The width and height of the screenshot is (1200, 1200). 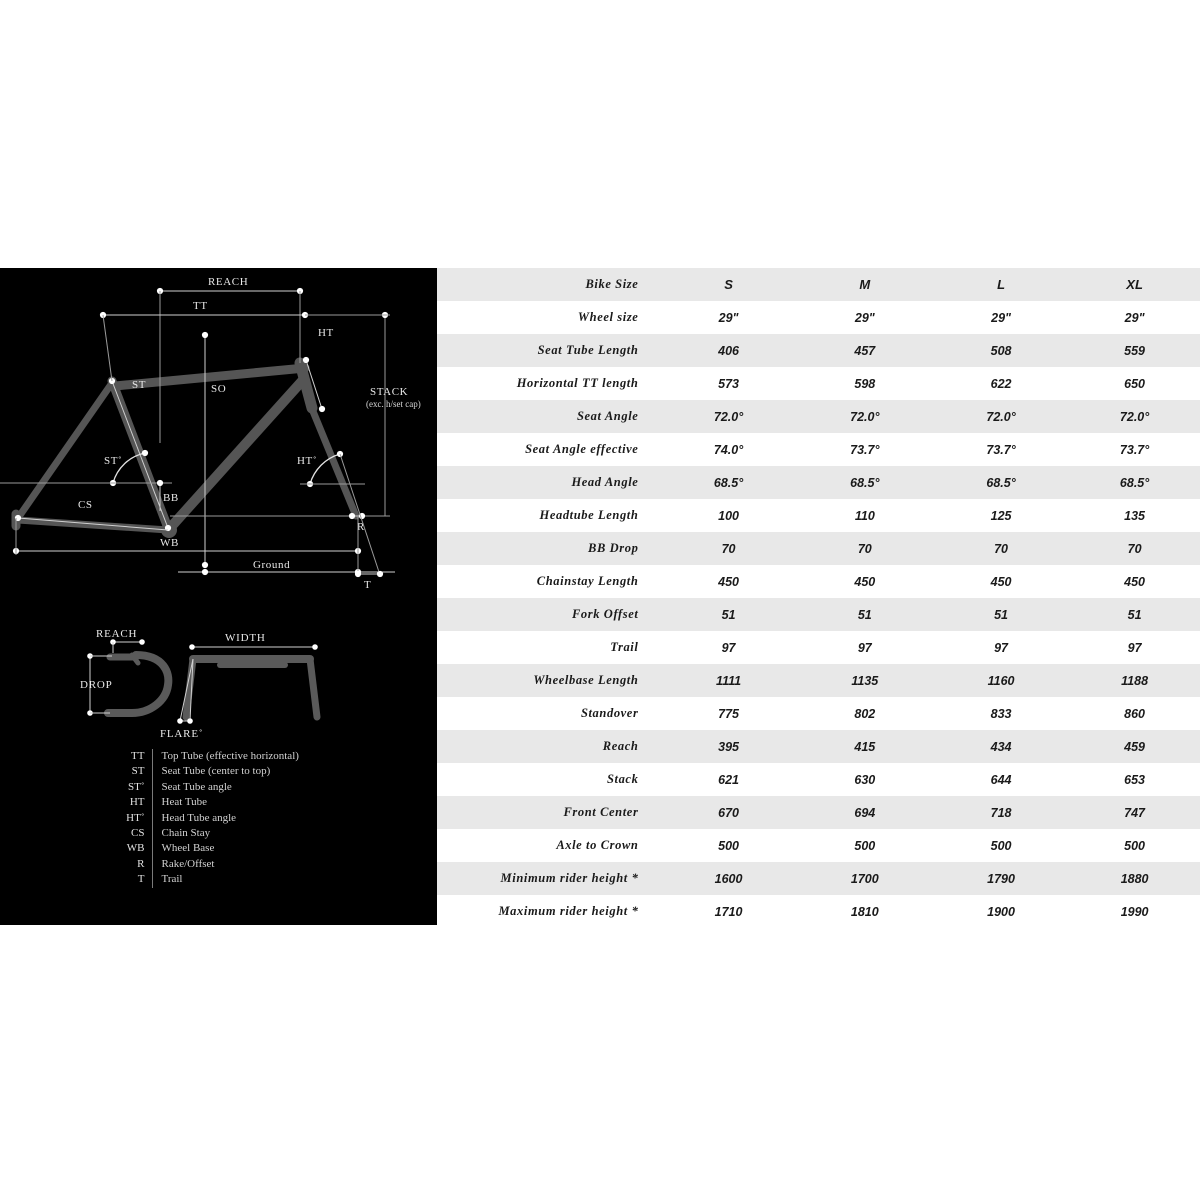 What do you see at coordinates (208, 849) in the screenshot?
I see `legend-row: WB Wheel Base` at bounding box center [208, 849].